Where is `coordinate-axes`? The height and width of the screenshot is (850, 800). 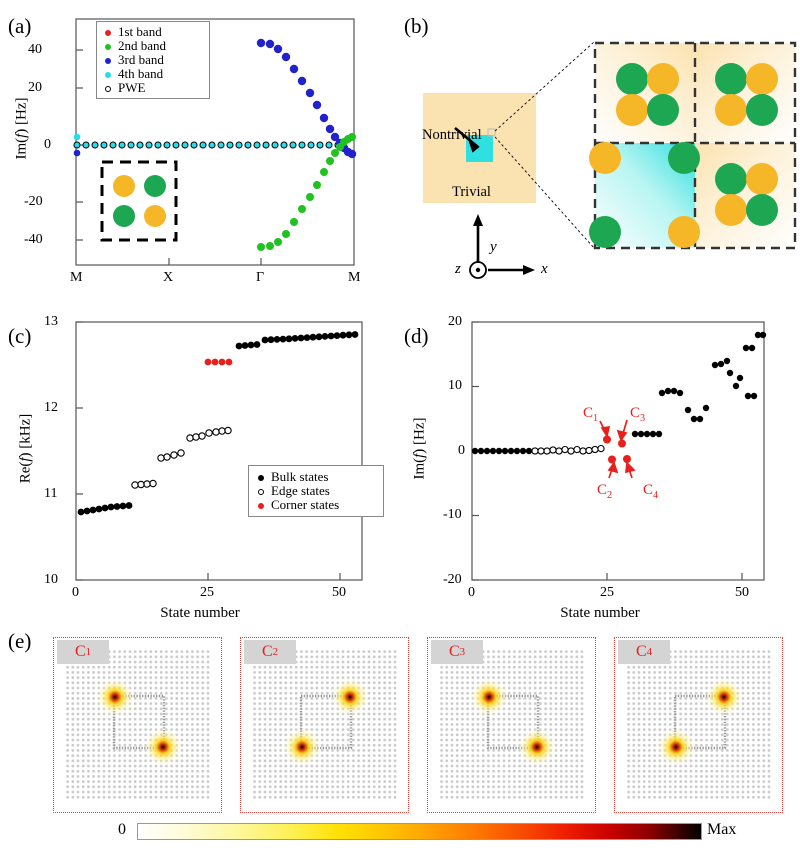 coordinate-axes is located at coordinates (502, 246).